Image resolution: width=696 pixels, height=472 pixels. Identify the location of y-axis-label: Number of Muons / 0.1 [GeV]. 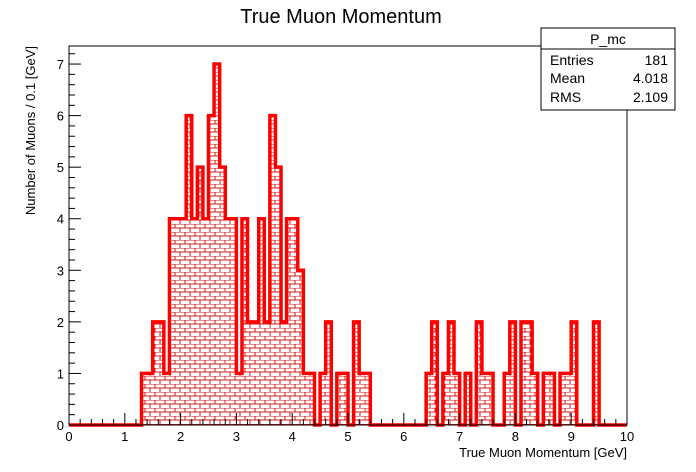
(30, 130).